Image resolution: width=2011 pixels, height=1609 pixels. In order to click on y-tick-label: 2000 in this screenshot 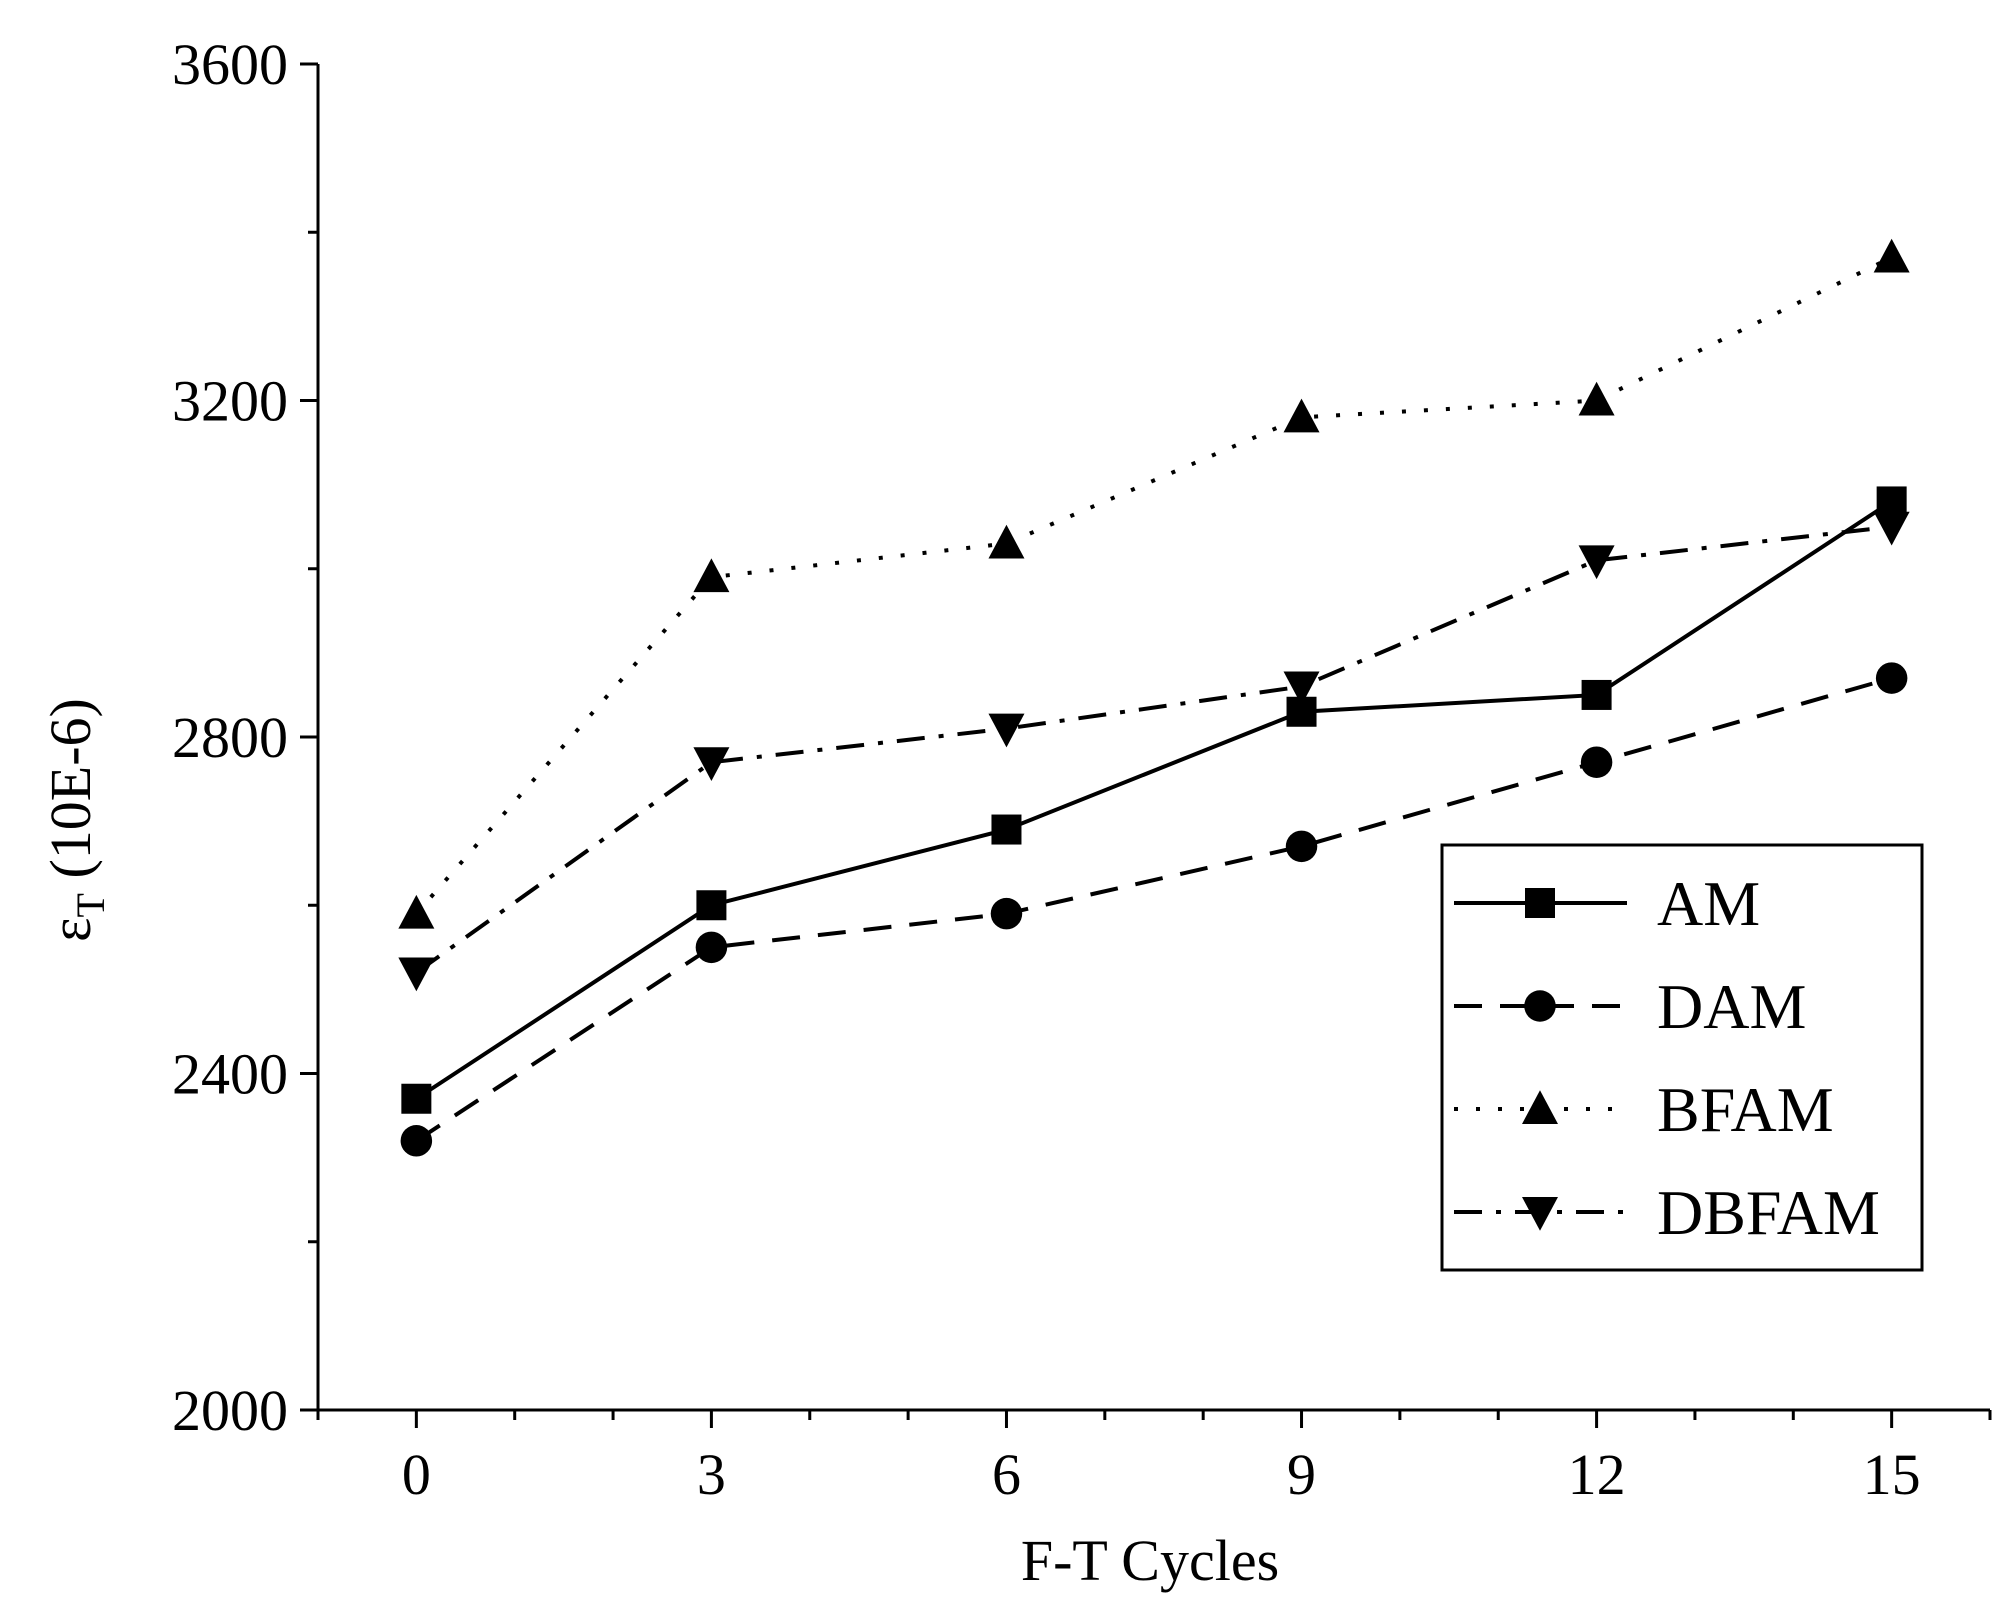, I will do `click(230, 1410)`.